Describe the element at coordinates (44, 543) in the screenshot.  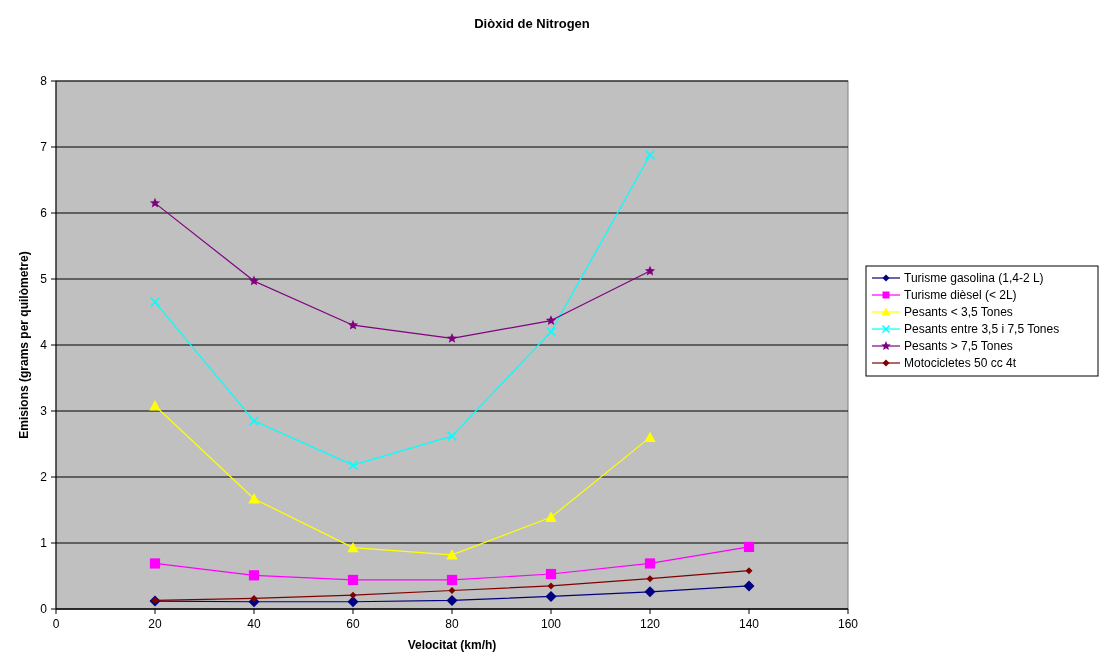
I see `y-tick-label: 1` at that location.